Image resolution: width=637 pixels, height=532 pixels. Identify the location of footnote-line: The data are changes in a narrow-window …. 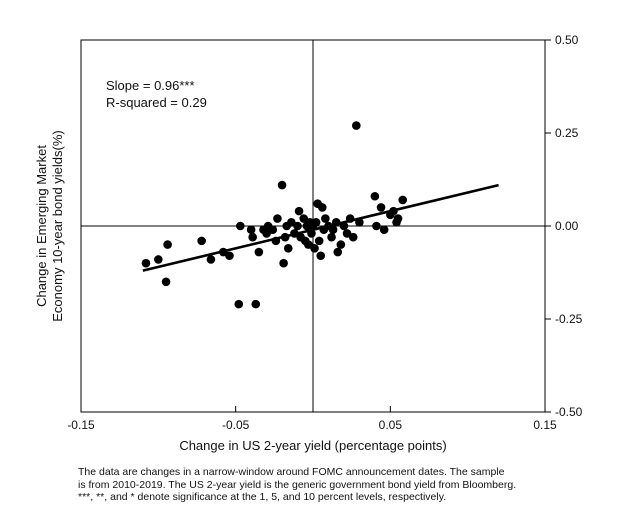
(291, 472).